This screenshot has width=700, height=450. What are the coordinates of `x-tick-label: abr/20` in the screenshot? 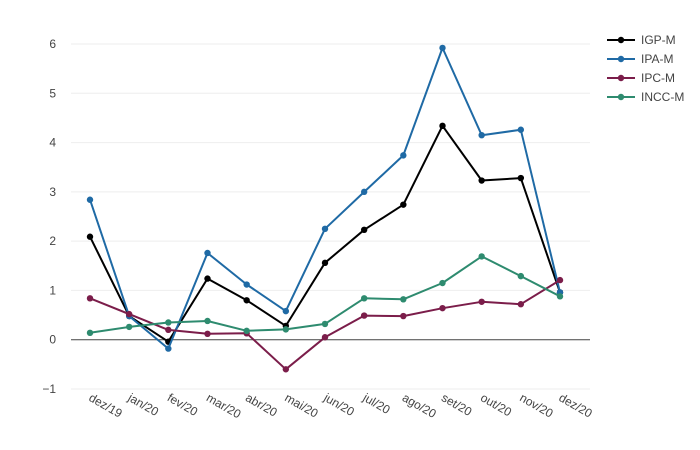 It's located at (261, 404).